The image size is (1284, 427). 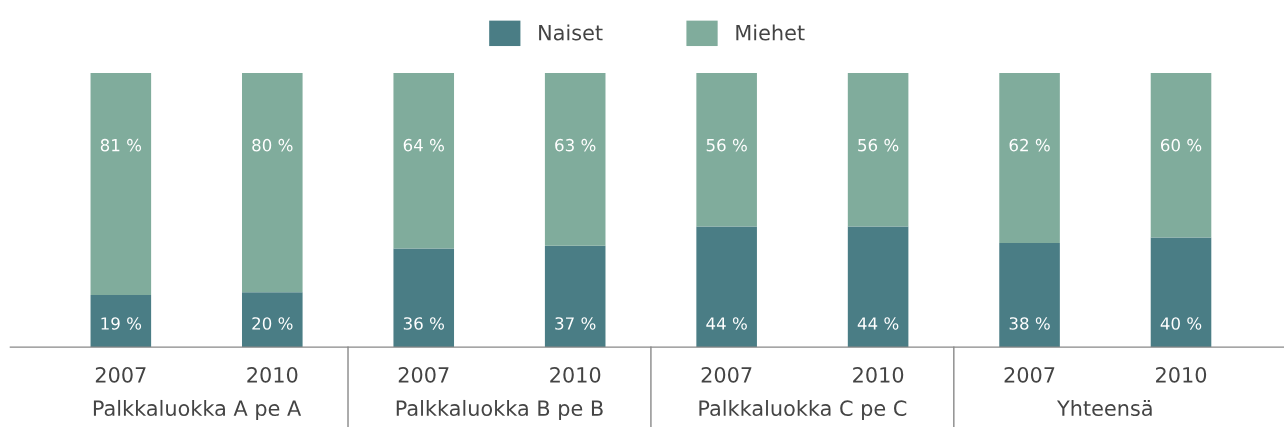 I want to click on data-label: 19 %, so click(x=121, y=323).